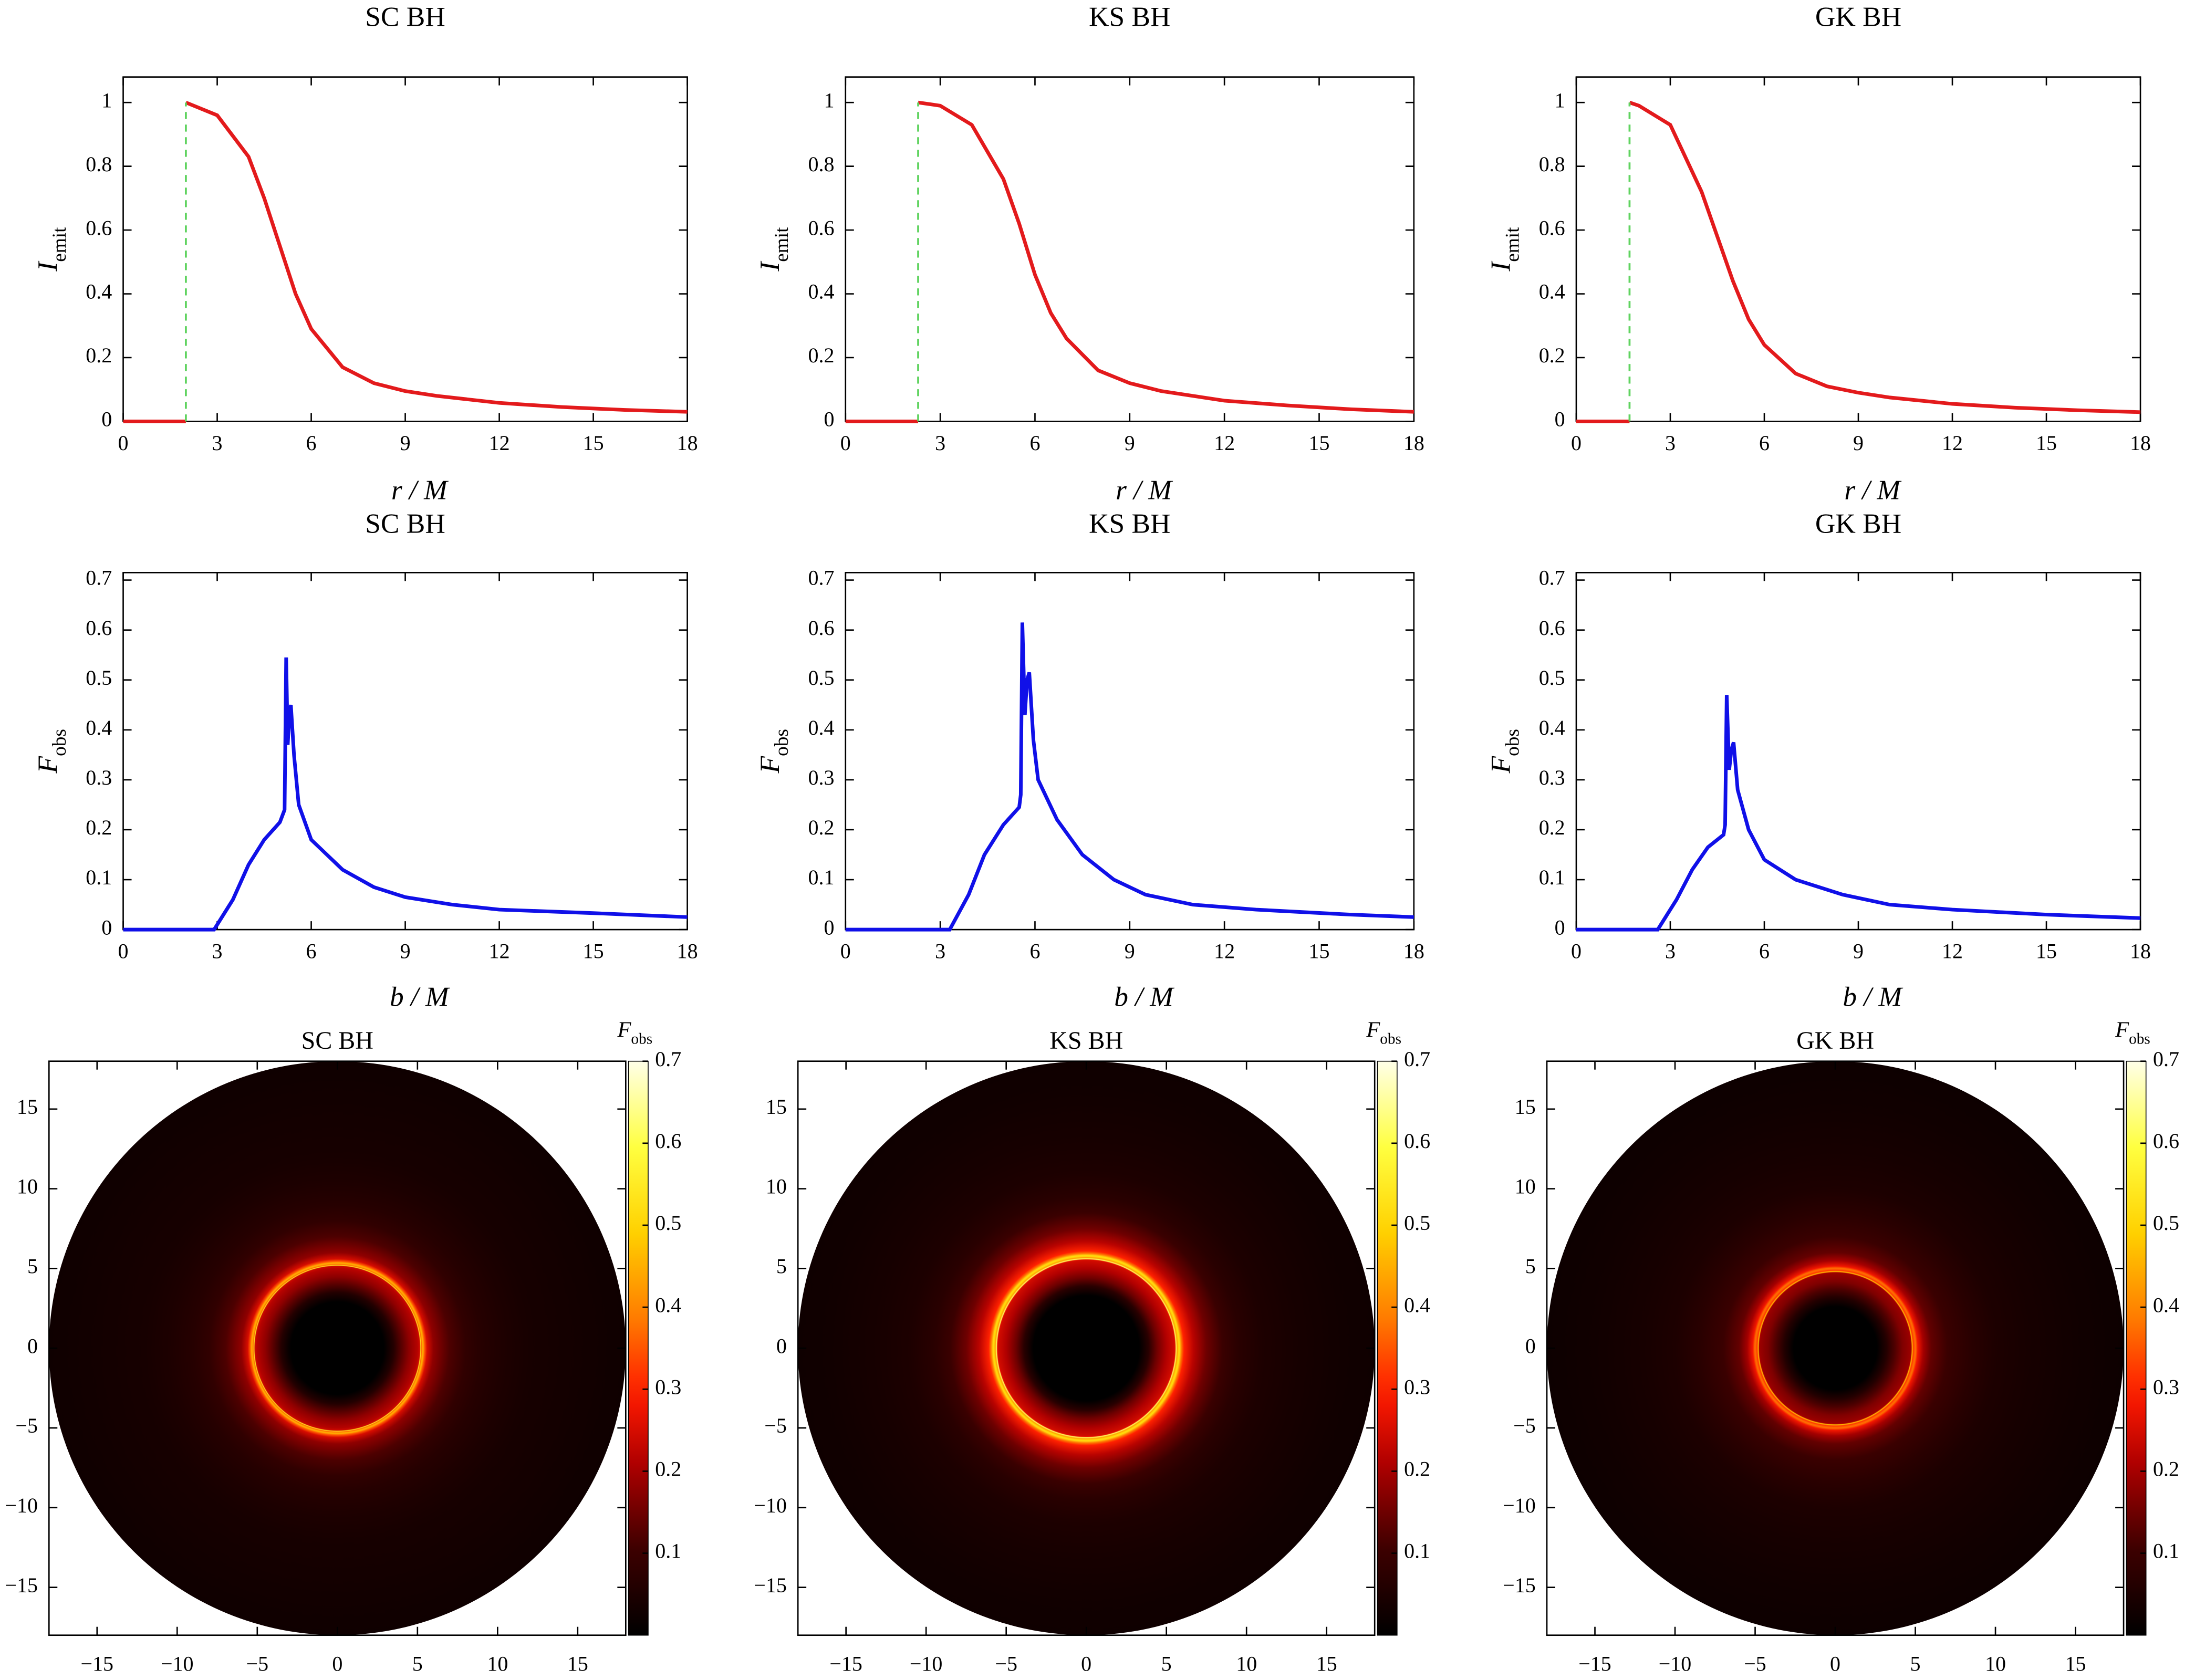 Image resolution: width=2195 pixels, height=1680 pixels. What do you see at coordinates (821, 777) in the screenshot?
I see `y-tick-label: 0.3` at bounding box center [821, 777].